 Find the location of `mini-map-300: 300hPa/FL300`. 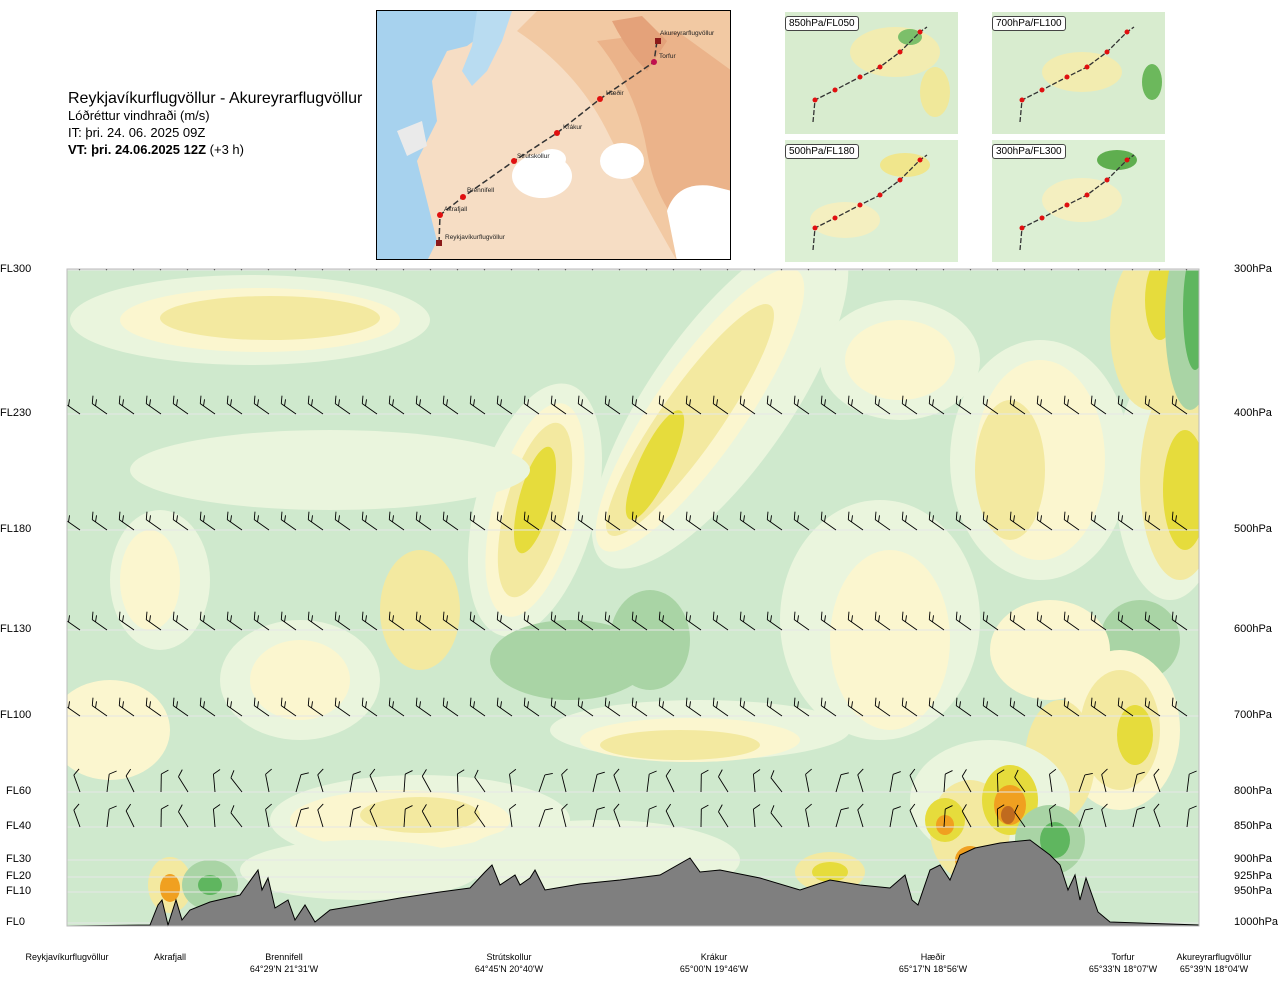

mini-map-300: 300hPa/FL300 is located at coordinates (1078, 201).